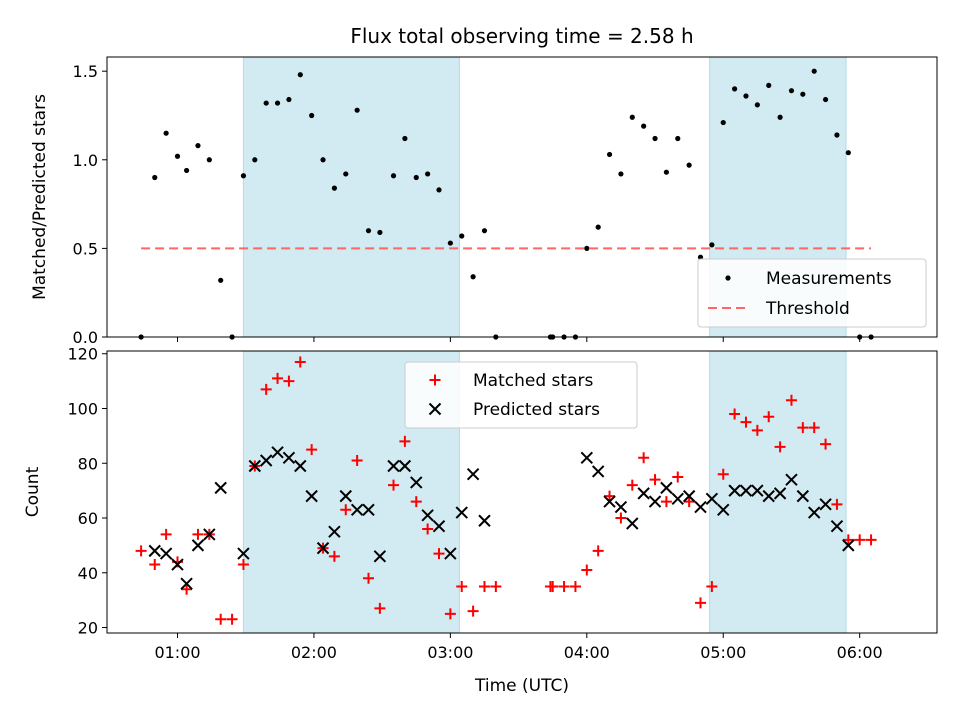 The width and height of the screenshot is (960, 720). I want to click on x-tick-label: 01:00, so click(177, 652).